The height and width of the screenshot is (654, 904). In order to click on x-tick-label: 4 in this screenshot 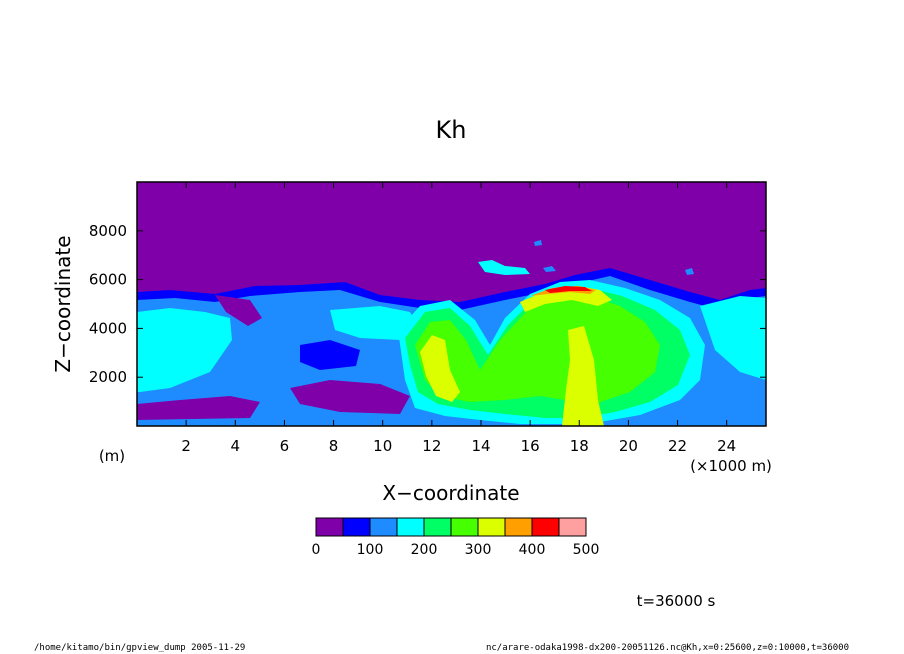, I will do `click(236, 446)`.